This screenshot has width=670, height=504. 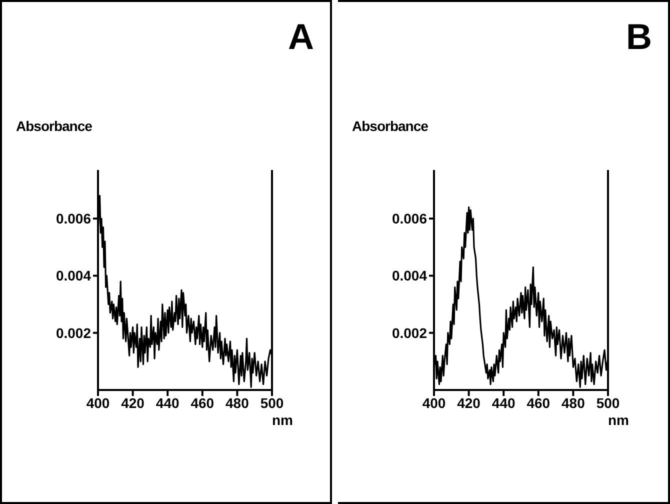 I want to click on chart-title: A, so click(x=301, y=37).